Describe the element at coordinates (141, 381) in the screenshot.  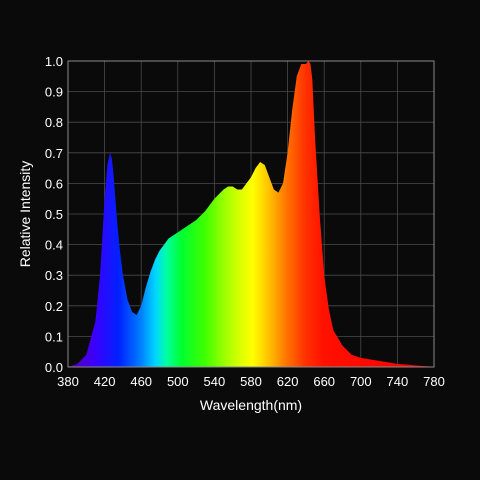
I see `x-tick-label: 460` at that location.